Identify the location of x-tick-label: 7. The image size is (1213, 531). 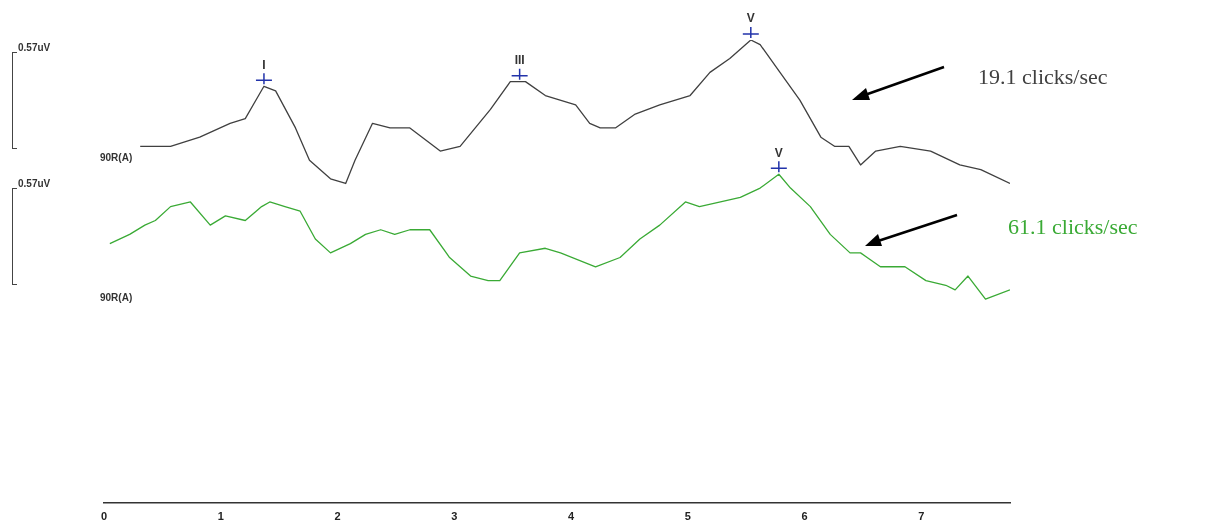
(921, 516).